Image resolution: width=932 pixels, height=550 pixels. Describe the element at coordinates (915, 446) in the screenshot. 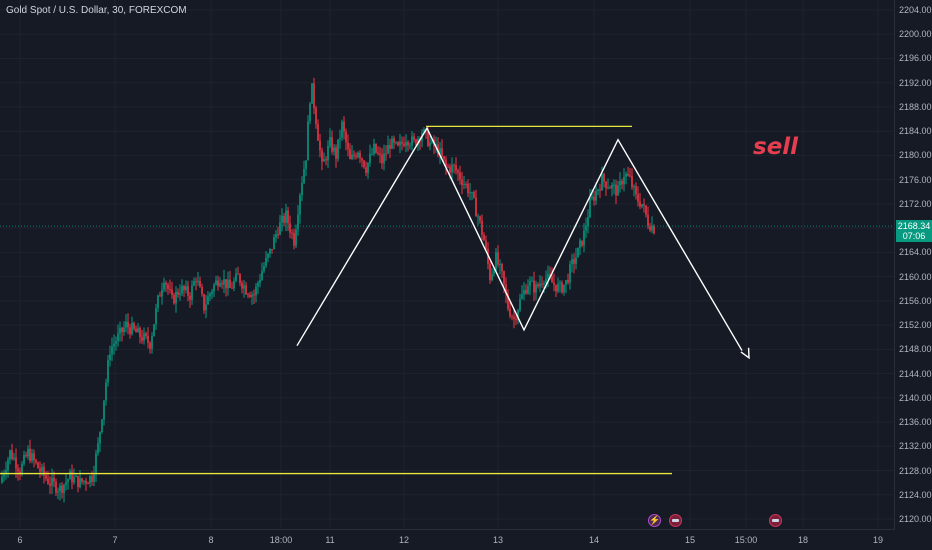

I see `price-tick-label: 2132.00` at that location.